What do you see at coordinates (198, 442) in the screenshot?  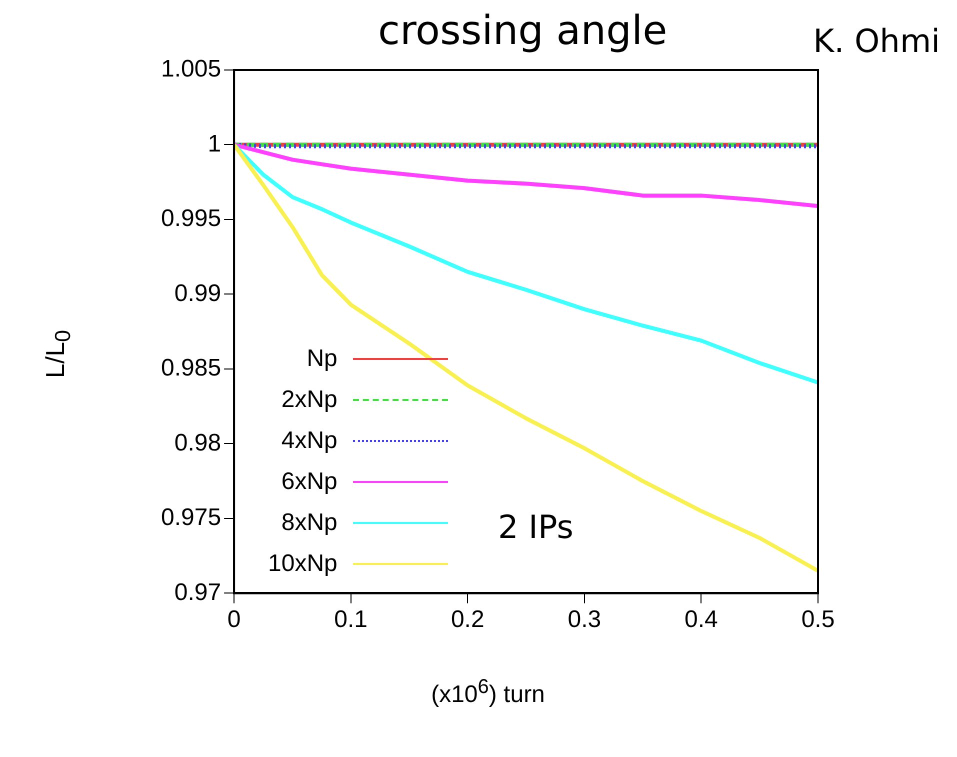 I see `y-tick-label: 0.98` at bounding box center [198, 442].